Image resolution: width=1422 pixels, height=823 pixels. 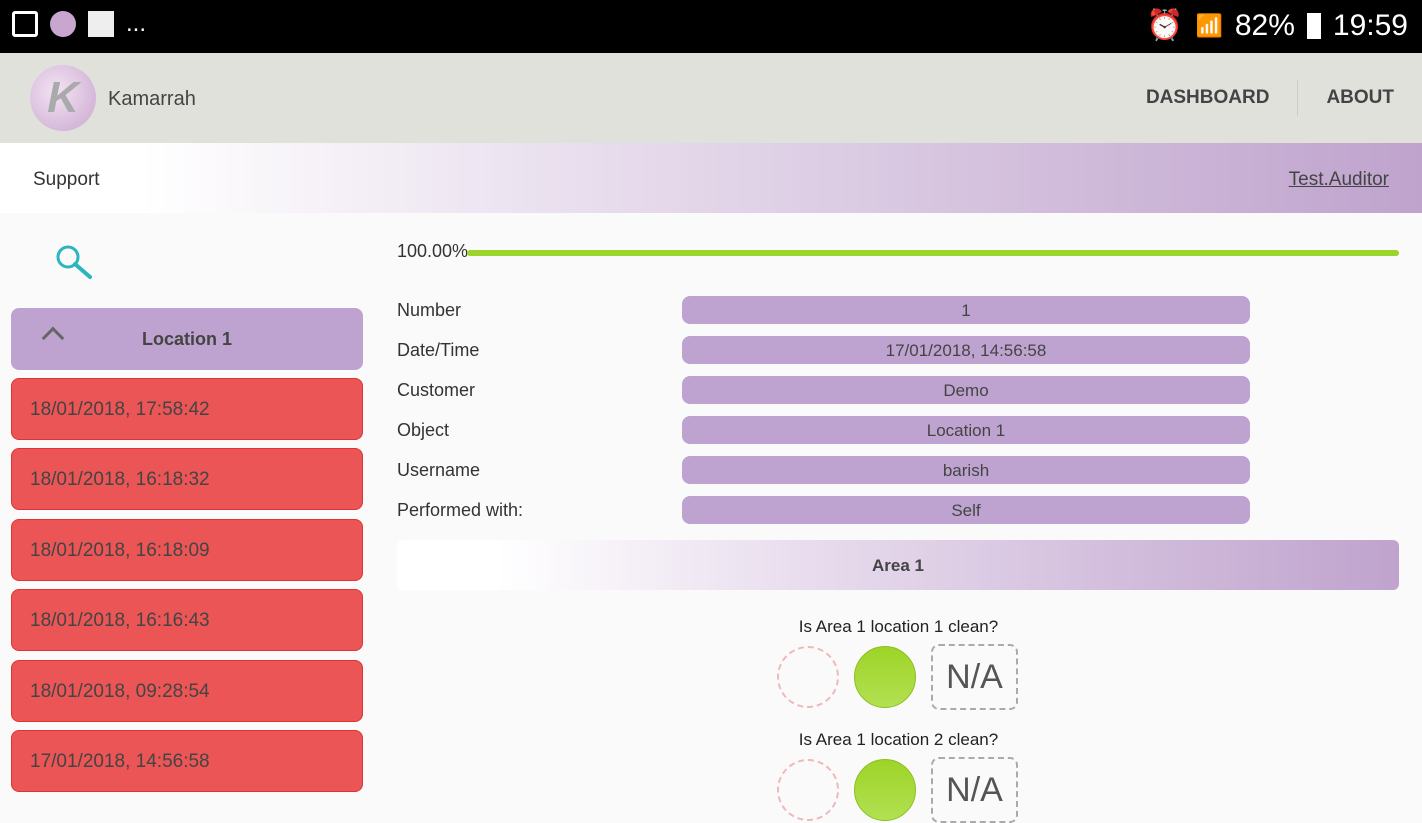 What do you see at coordinates (1298, 98) in the screenshot?
I see `nav-divider` at bounding box center [1298, 98].